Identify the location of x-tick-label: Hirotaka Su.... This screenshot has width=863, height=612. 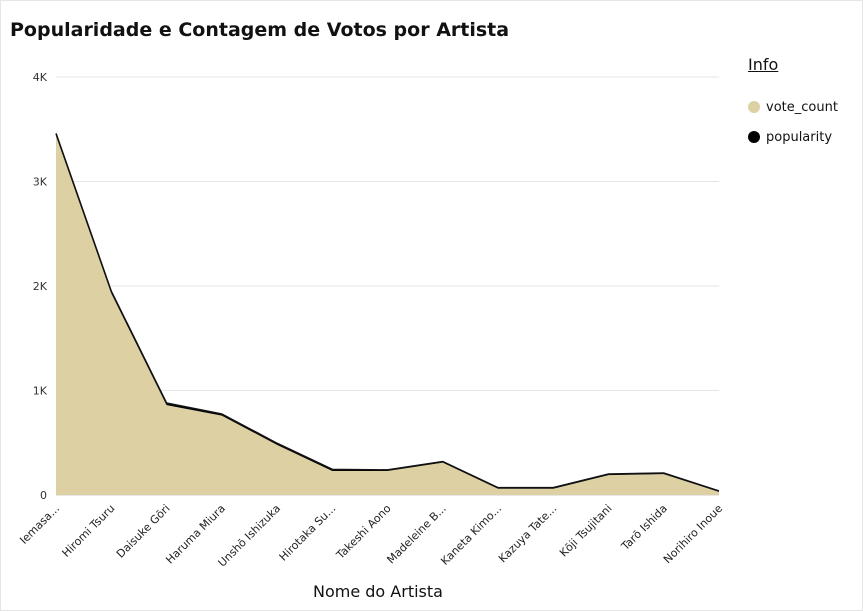
(308, 533).